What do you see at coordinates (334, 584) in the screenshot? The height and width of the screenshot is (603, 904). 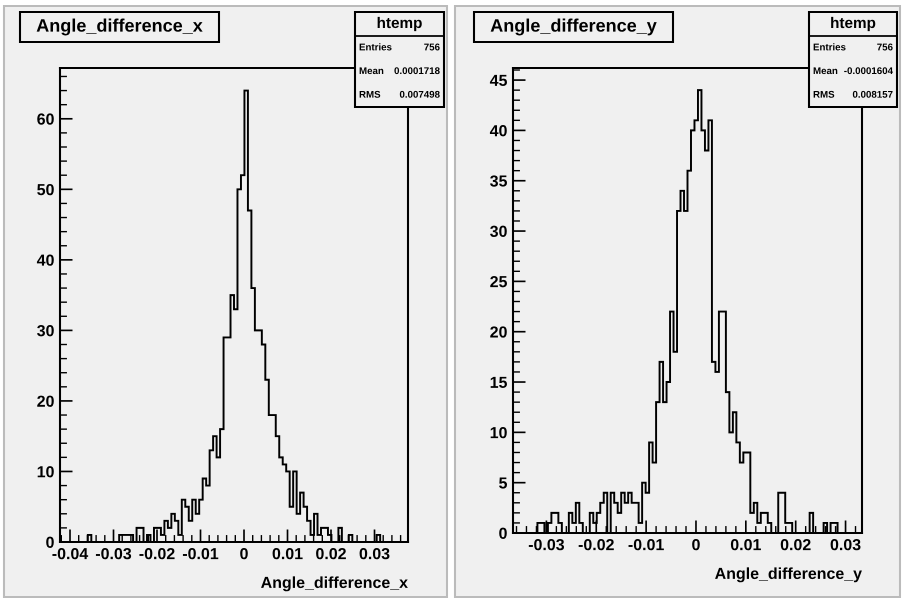 I see `x-axis-title: Angle_difference_x` at bounding box center [334, 584].